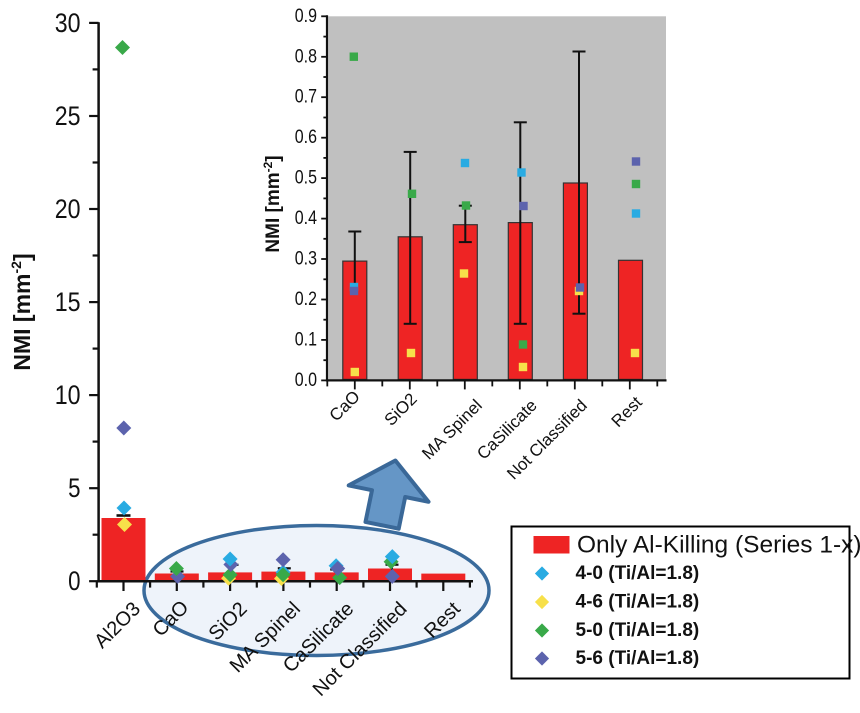 The height and width of the screenshot is (713, 860). What do you see at coordinates (306, 56) in the screenshot?
I see `svg-text: 0.8` at bounding box center [306, 56].